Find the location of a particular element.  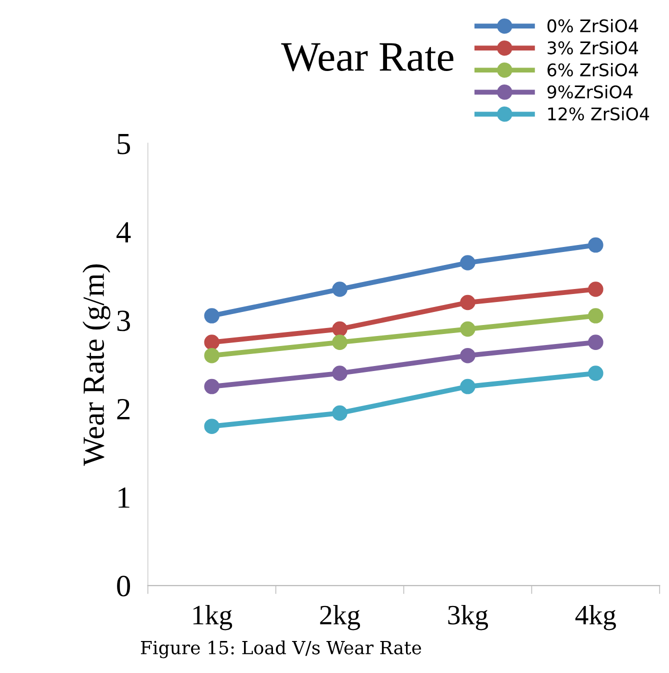

y-tick-label: 5 is located at coordinates (124, 144).